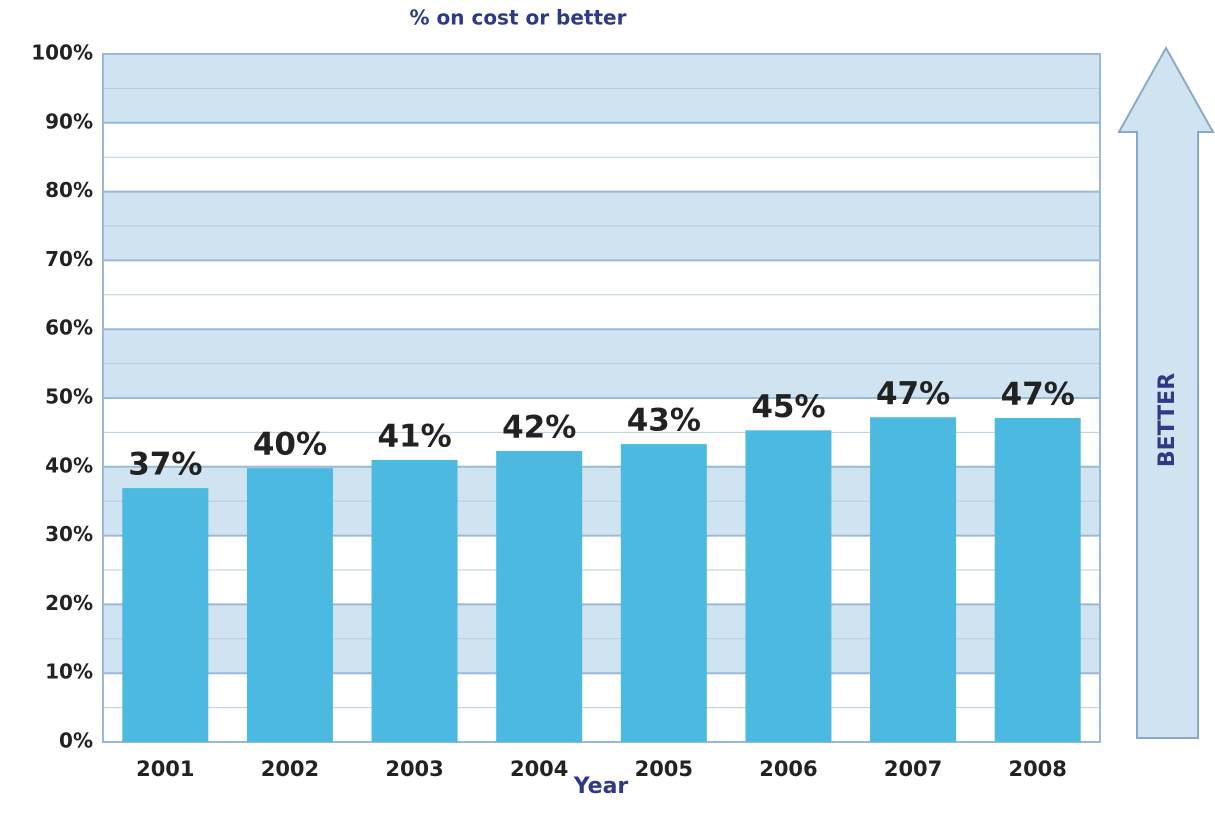  What do you see at coordinates (69, 603) in the screenshot?
I see `y-tick-label: 20%` at bounding box center [69, 603].